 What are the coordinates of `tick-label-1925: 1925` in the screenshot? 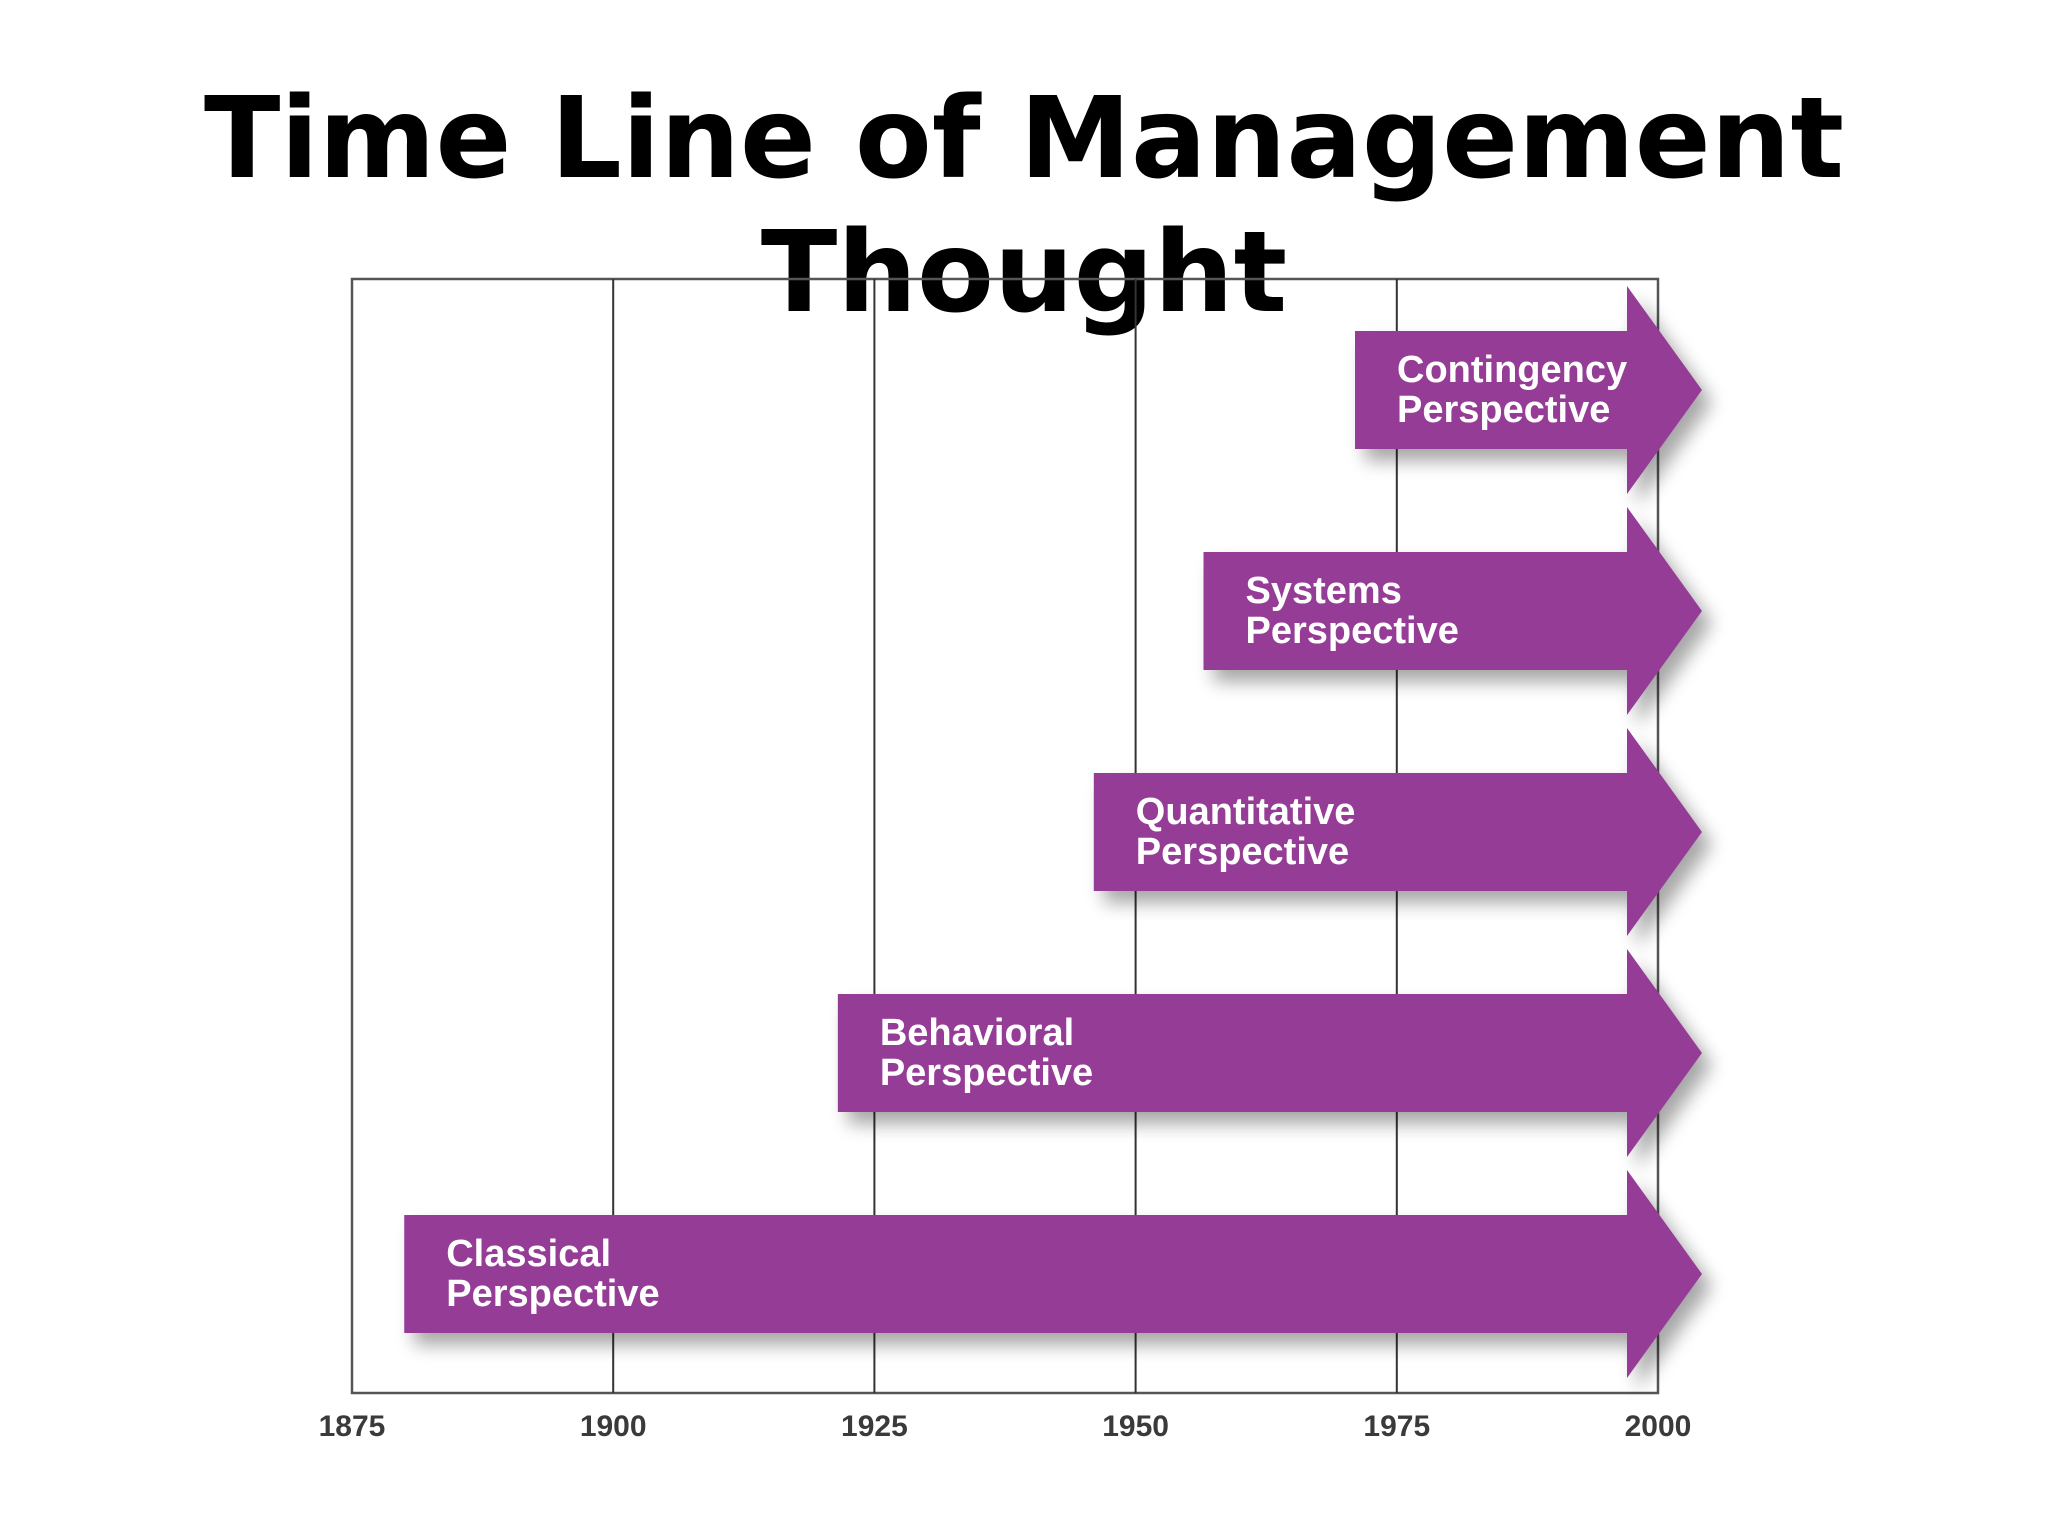 It's located at (874, 1426).